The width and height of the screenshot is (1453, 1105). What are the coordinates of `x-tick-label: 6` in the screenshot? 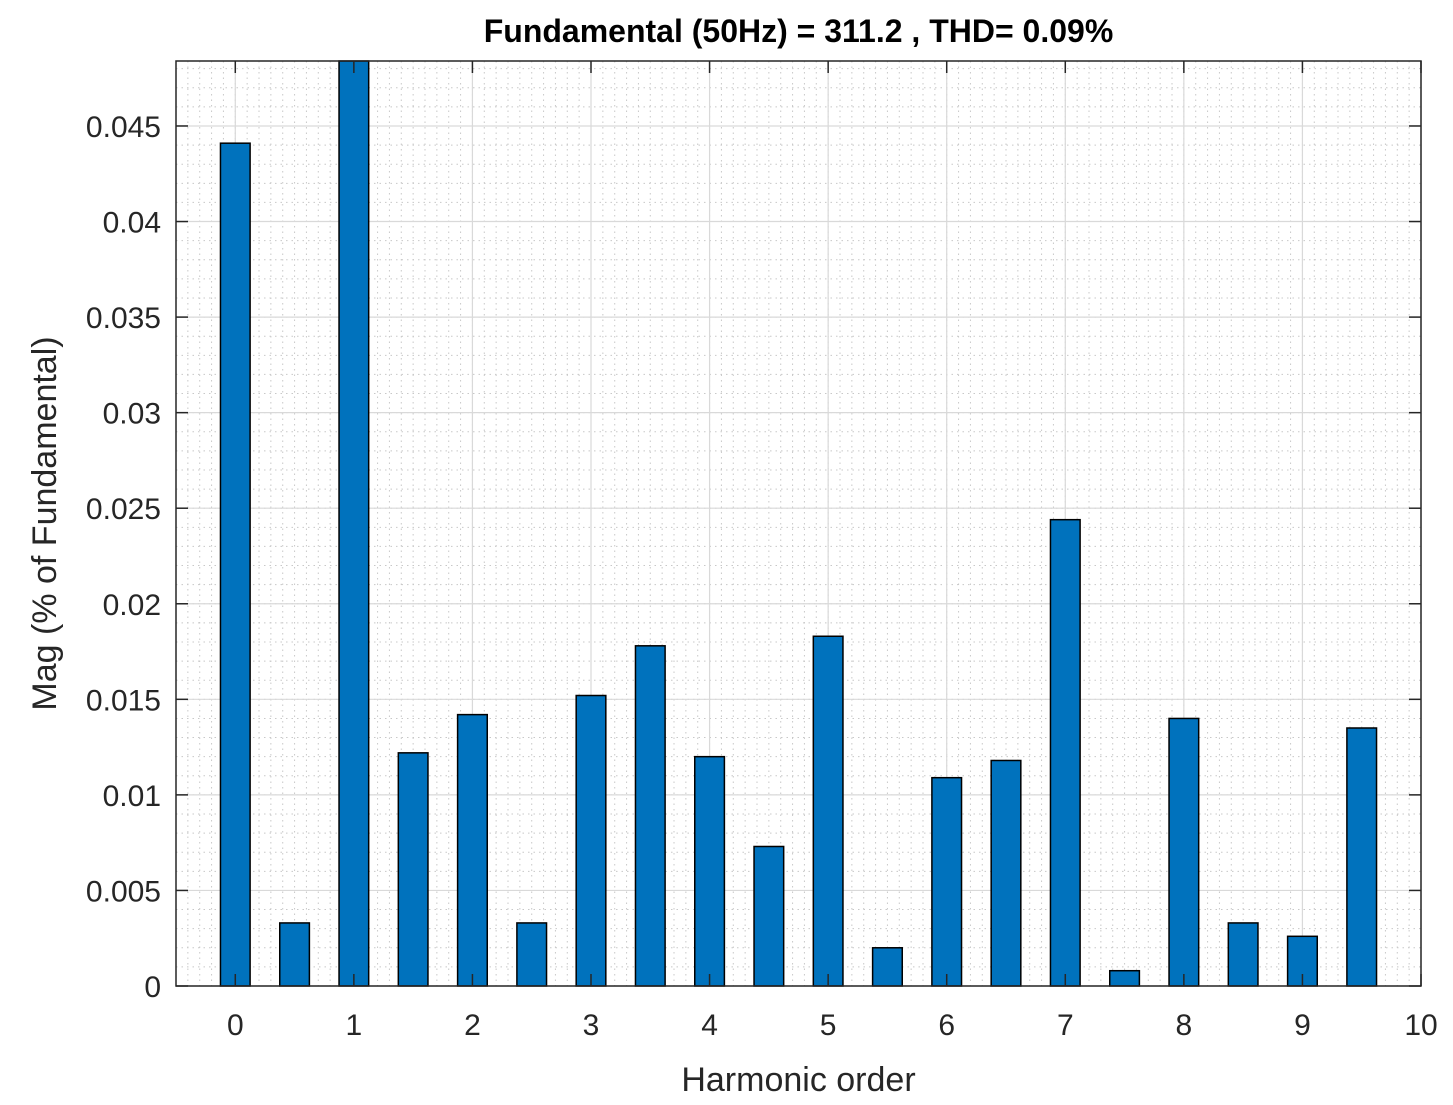 It's located at (946, 1025).